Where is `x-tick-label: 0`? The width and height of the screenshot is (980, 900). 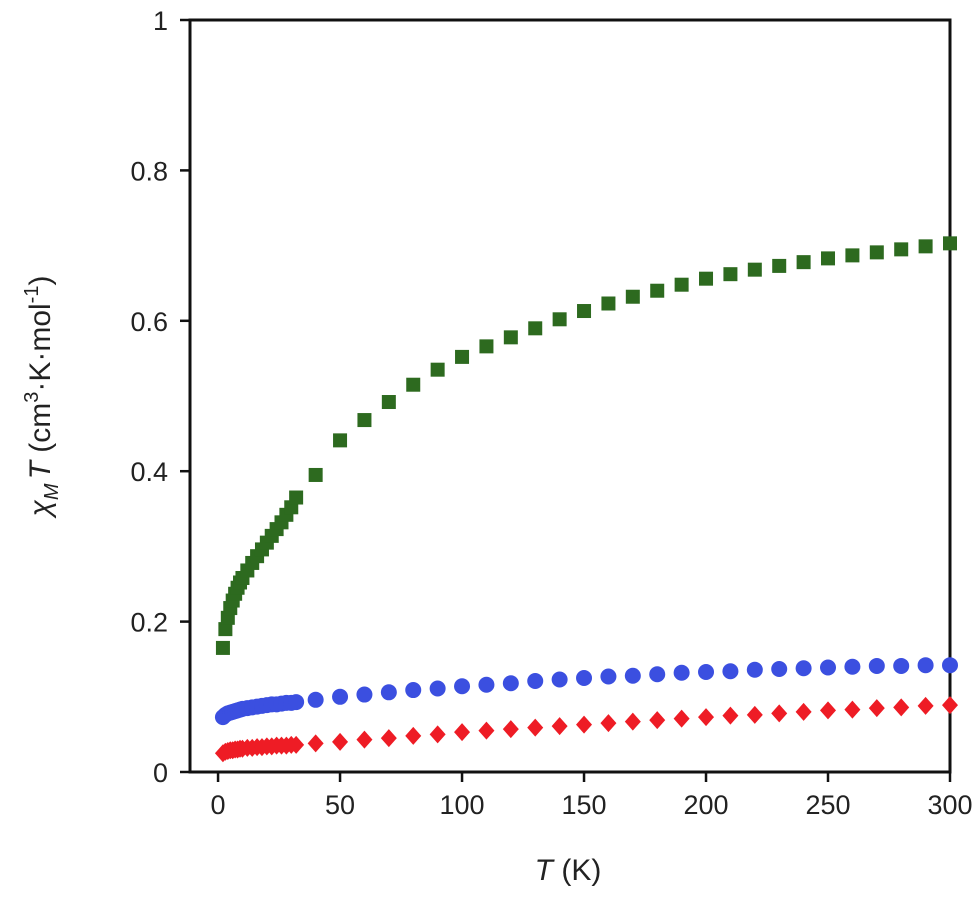
x-tick-label: 0 is located at coordinates (218, 805).